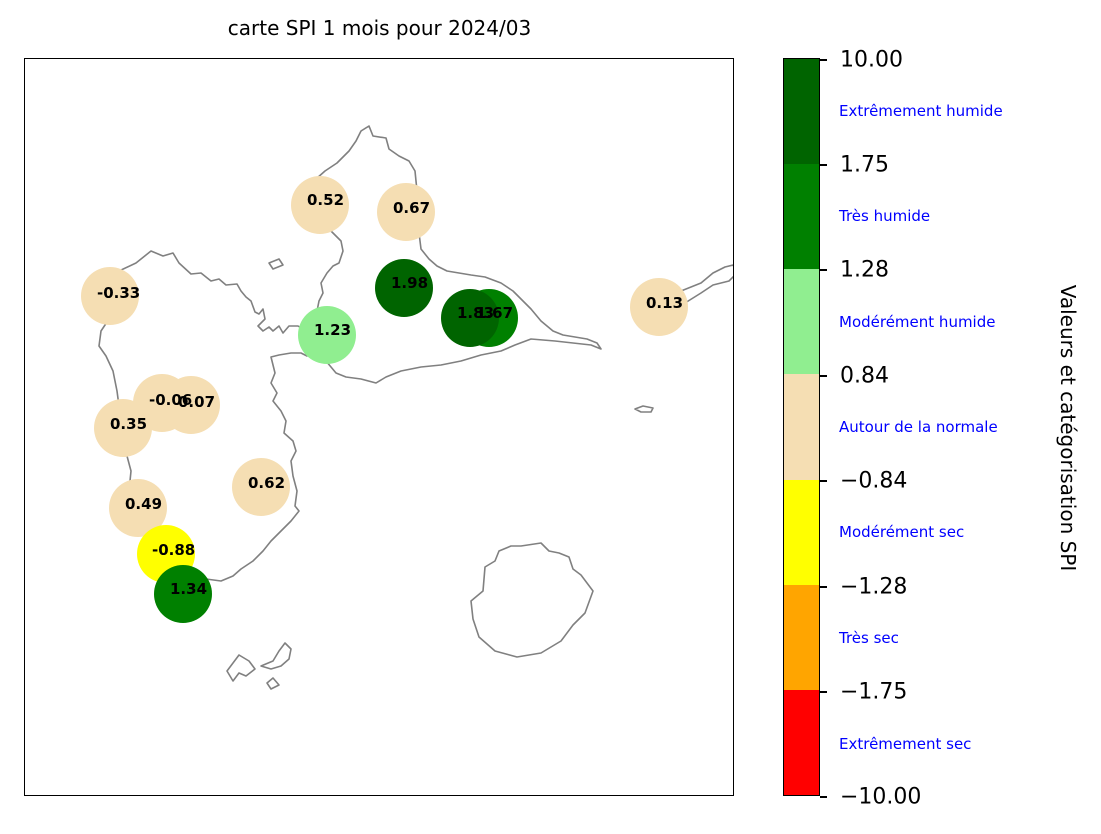 The height and width of the screenshot is (834, 1101). Describe the element at coordinates (801, 322) in the screenshot. I see `colorbar-segment-moderately-wet` at that location.